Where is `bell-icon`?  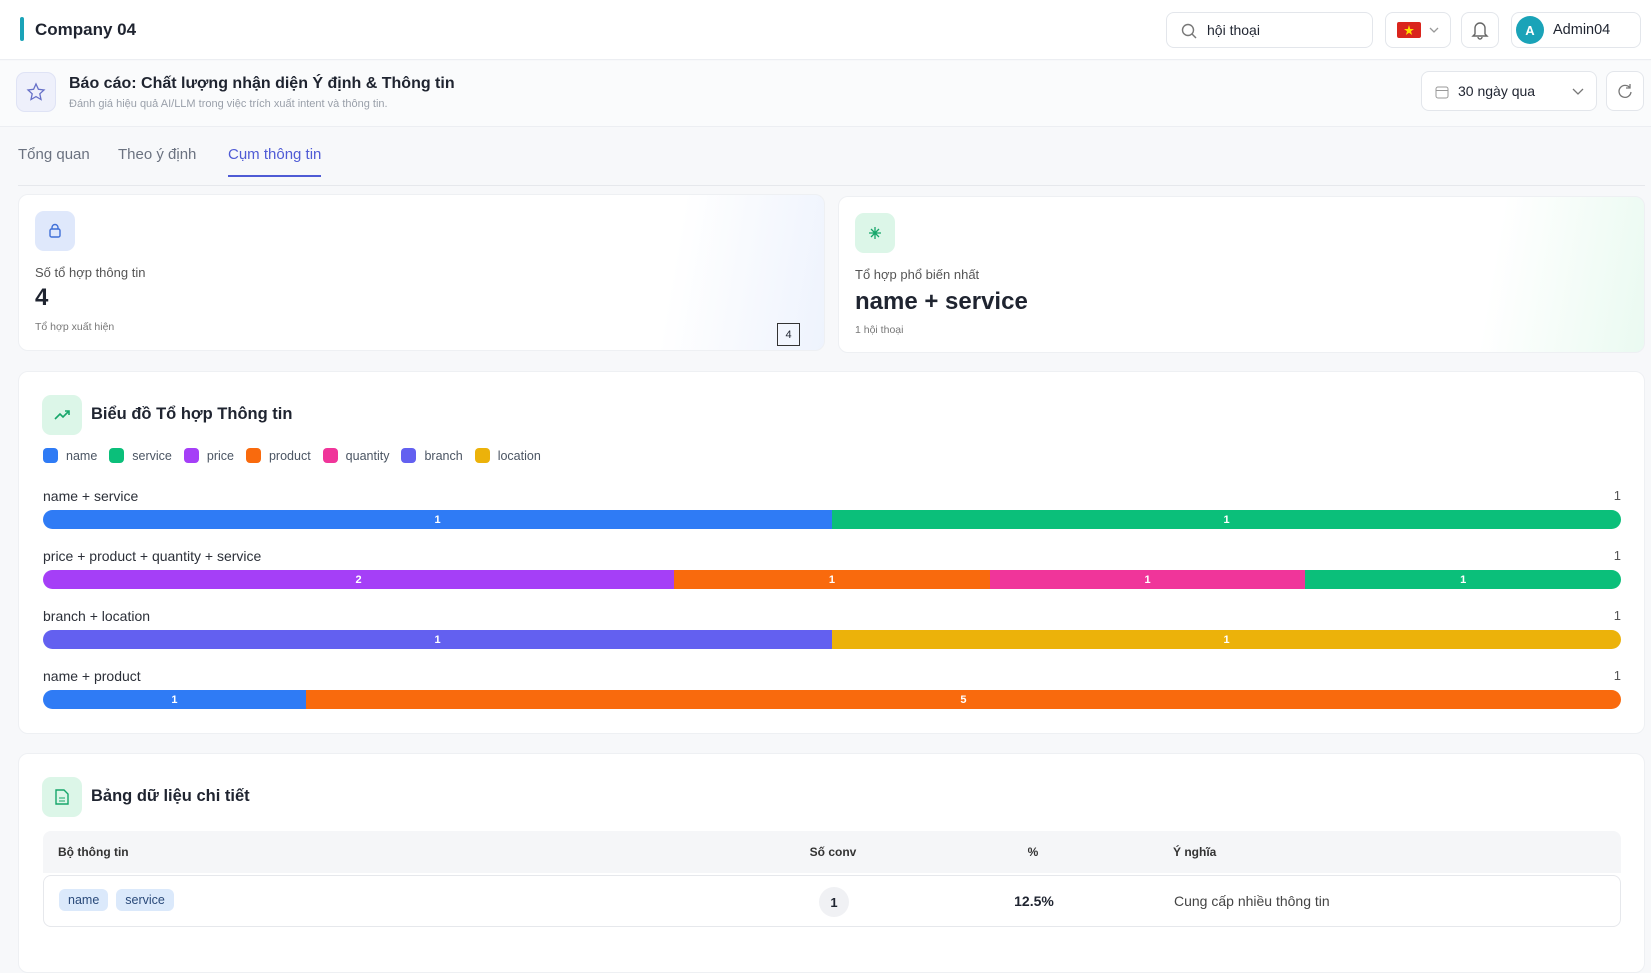
bell-icon is located at coordinates (1480, 31).